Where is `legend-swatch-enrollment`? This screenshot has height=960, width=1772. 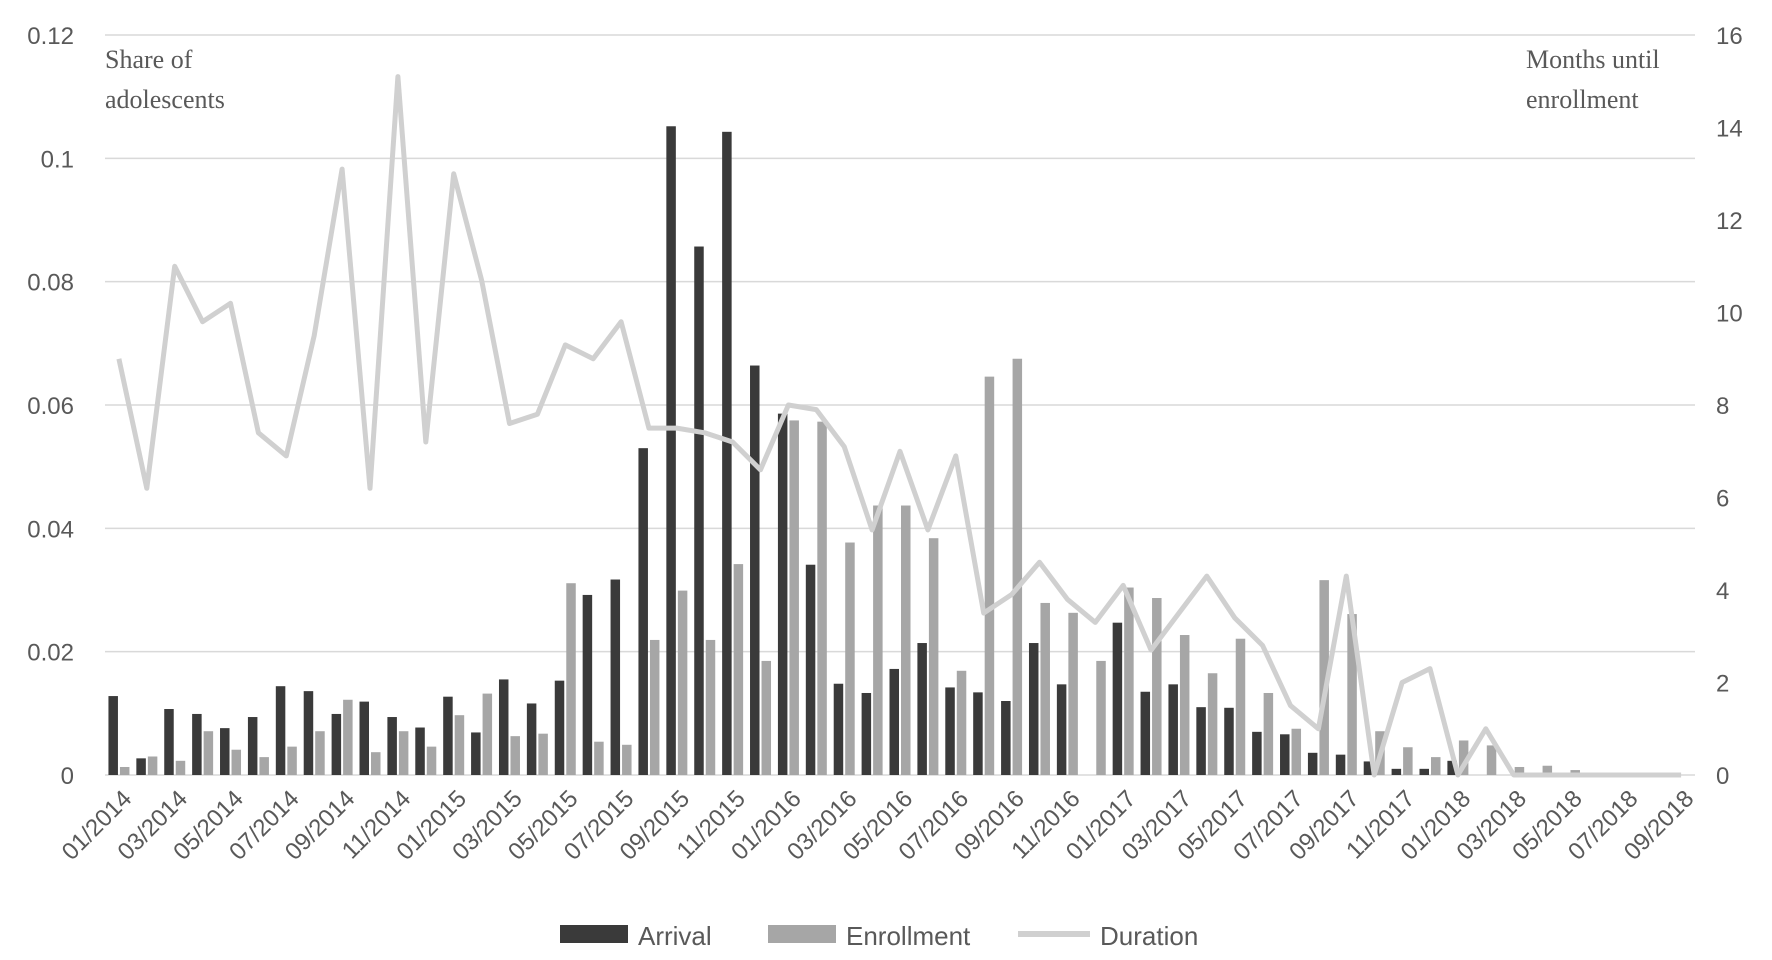
legend-swatch-enrollment is located at coordinates (802, 934).